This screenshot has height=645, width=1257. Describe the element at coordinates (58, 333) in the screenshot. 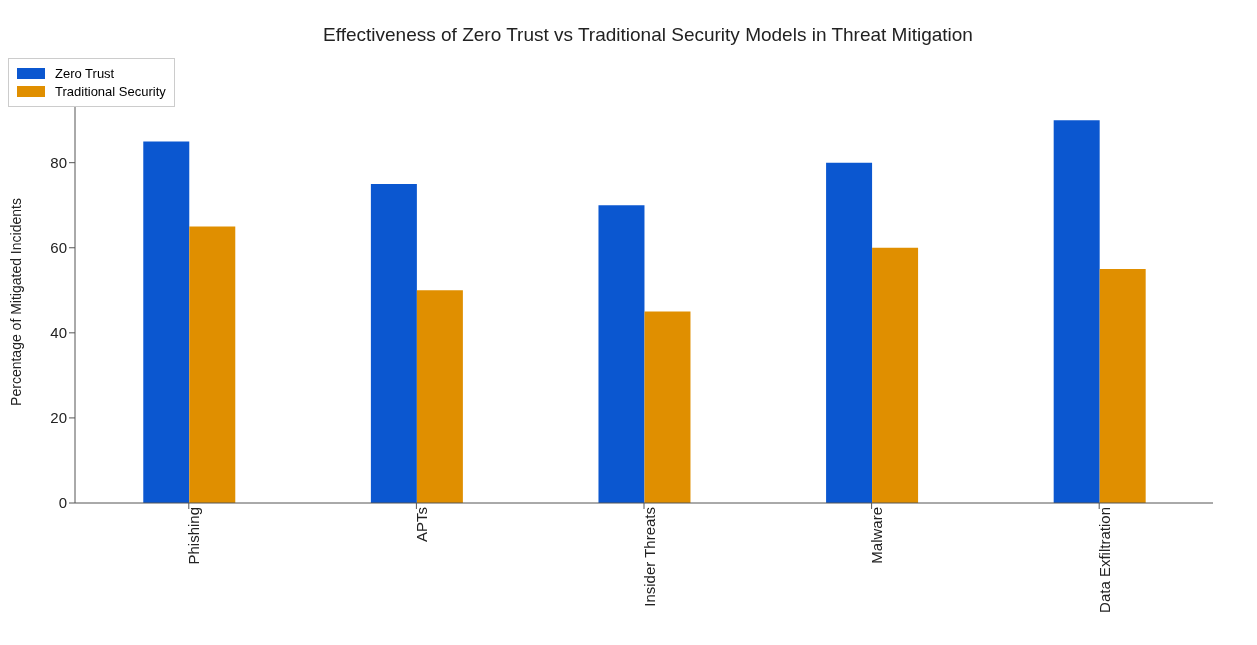

I see `y-tick-label: 40` at that location.